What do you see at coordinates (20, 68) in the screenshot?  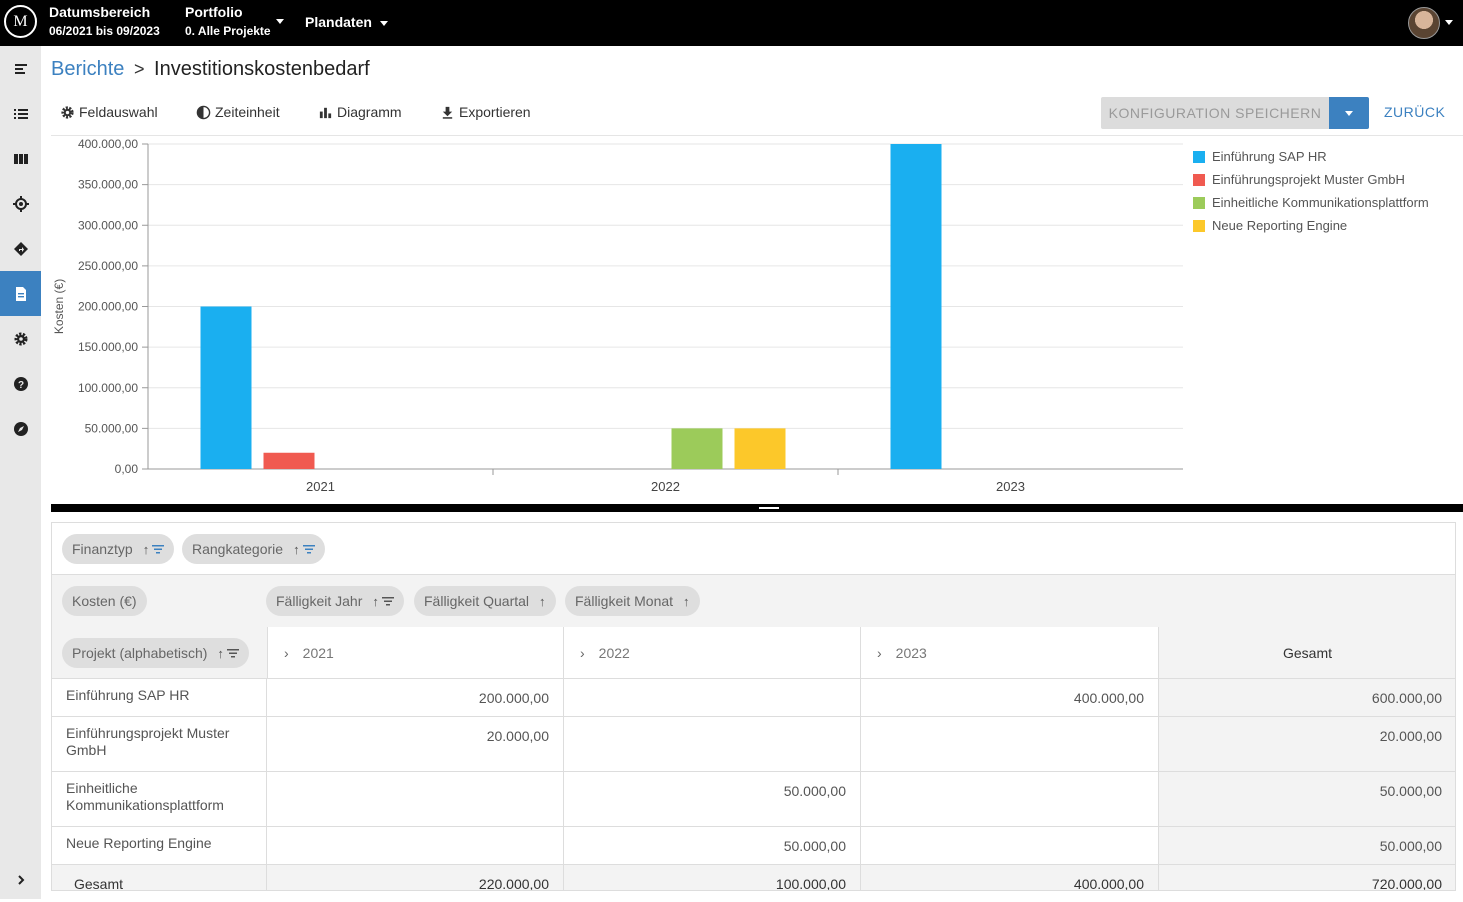 I see `menu-toggle-icon` at bounding box center [20, 68].